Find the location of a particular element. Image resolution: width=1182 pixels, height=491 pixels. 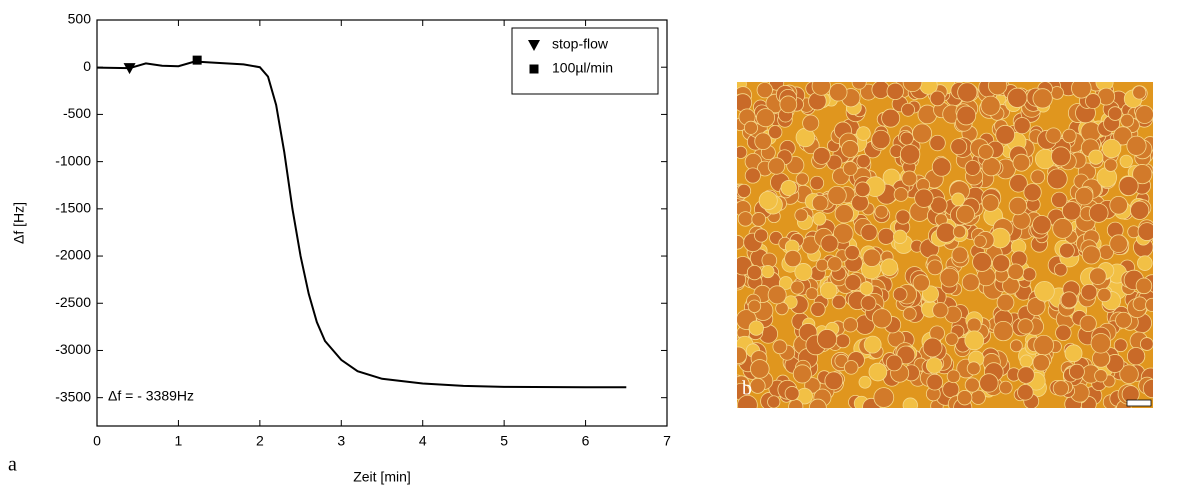

legend-box is located at coordinates (585, 61).